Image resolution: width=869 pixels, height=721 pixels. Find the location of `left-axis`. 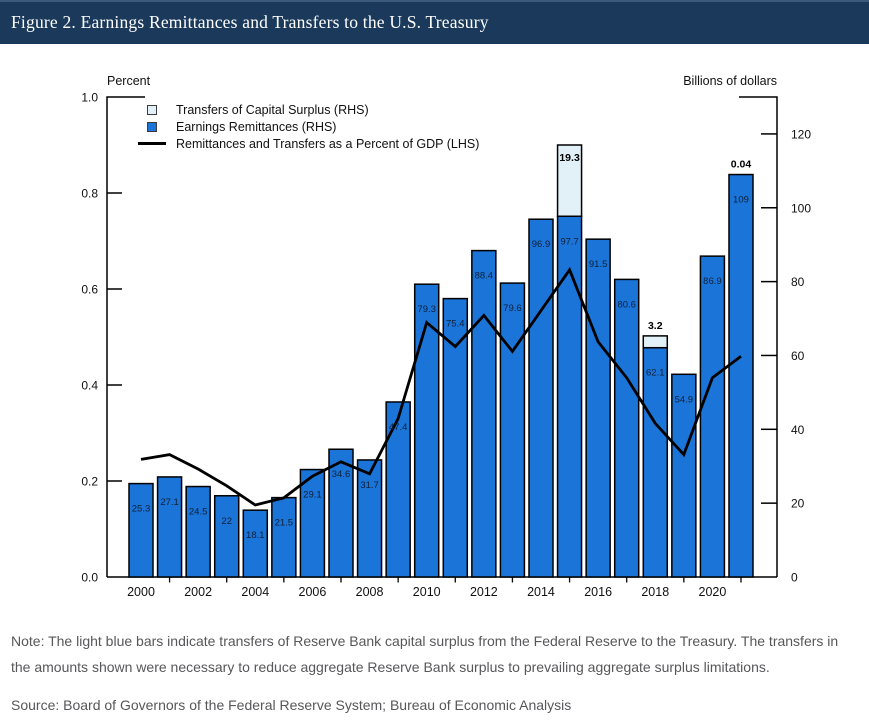

left-axis is located at coordinates (125, 336).